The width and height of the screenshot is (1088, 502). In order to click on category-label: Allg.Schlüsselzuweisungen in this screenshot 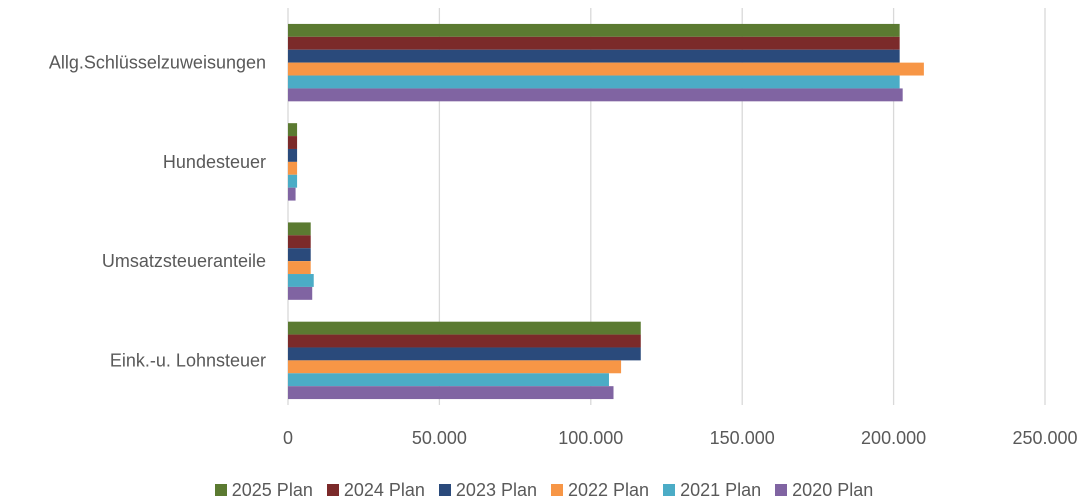, I will do `click(157, 63)`.